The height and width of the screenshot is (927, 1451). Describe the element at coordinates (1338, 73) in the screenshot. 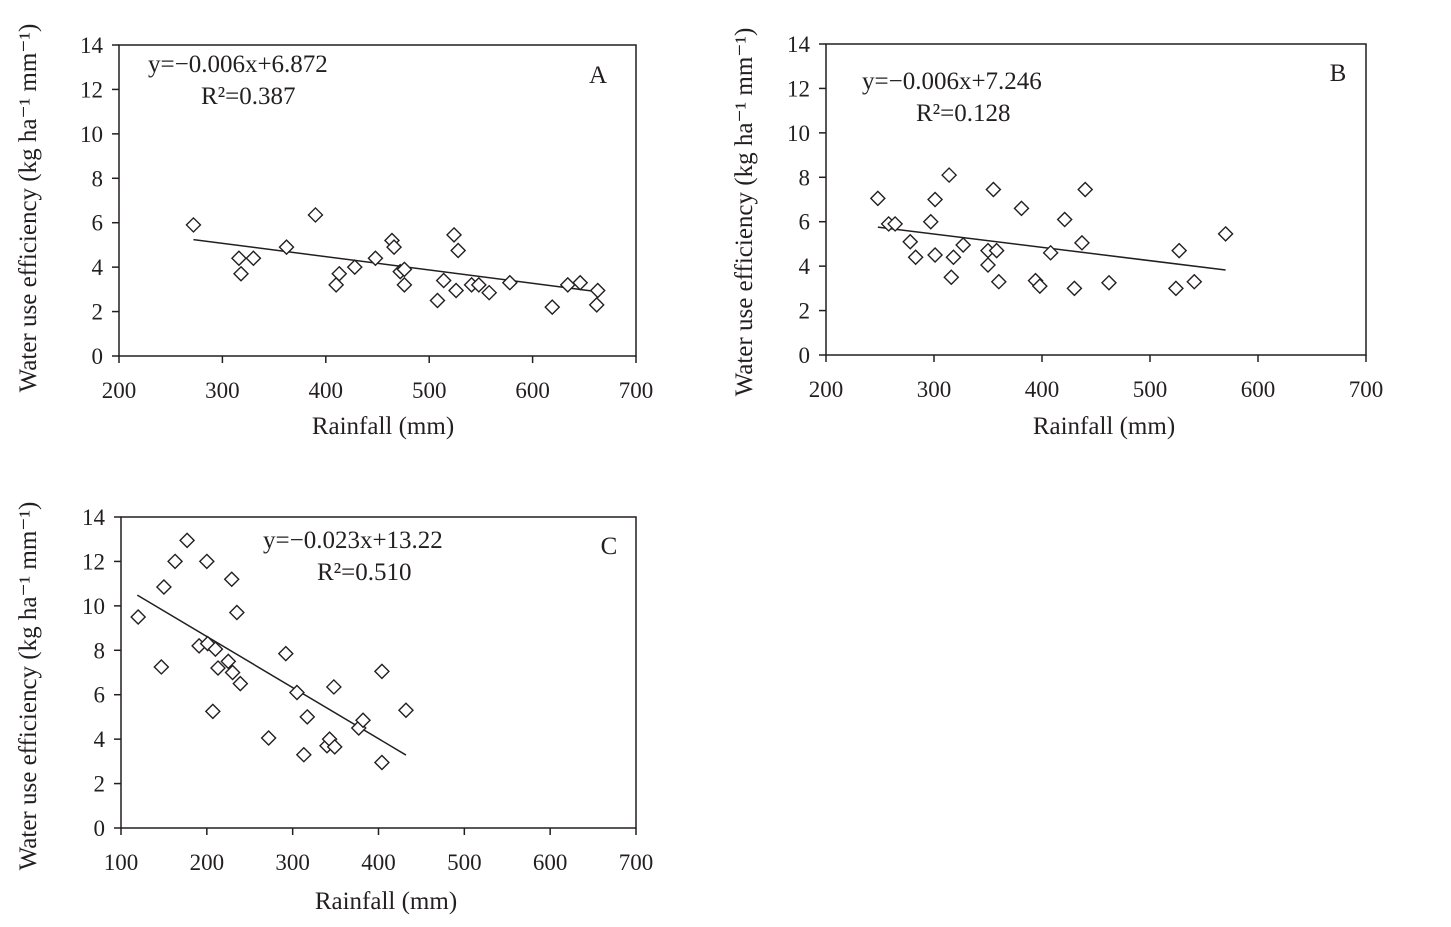

I see `panel-letter-b: B` at that location.